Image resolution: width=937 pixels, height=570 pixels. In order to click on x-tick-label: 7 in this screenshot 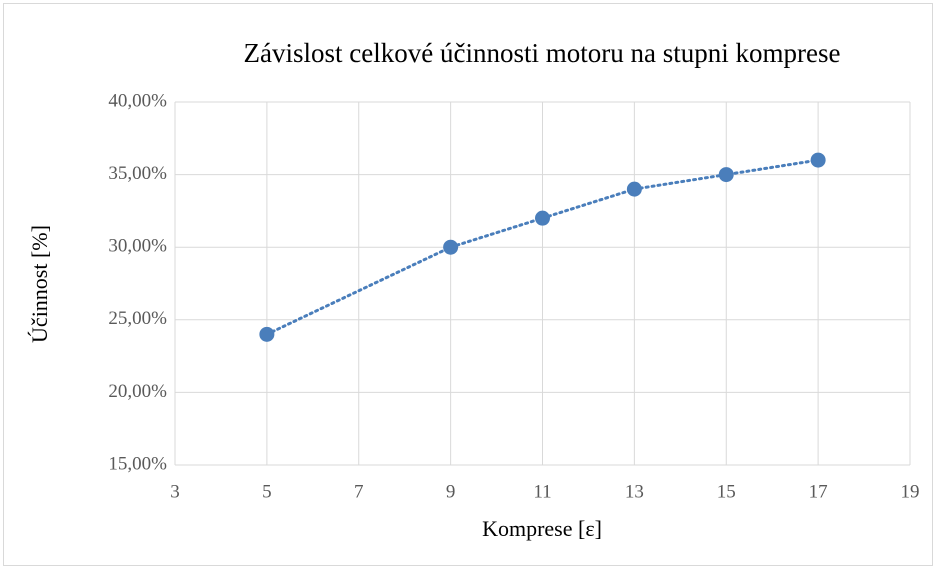, I will do `click(359, 491)`.